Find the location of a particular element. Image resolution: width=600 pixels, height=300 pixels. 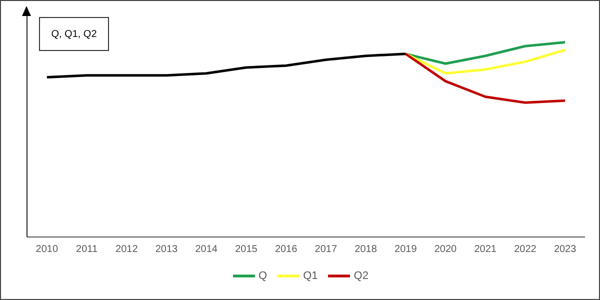

legend-label: Q1 is located at coordinates (310, 276).